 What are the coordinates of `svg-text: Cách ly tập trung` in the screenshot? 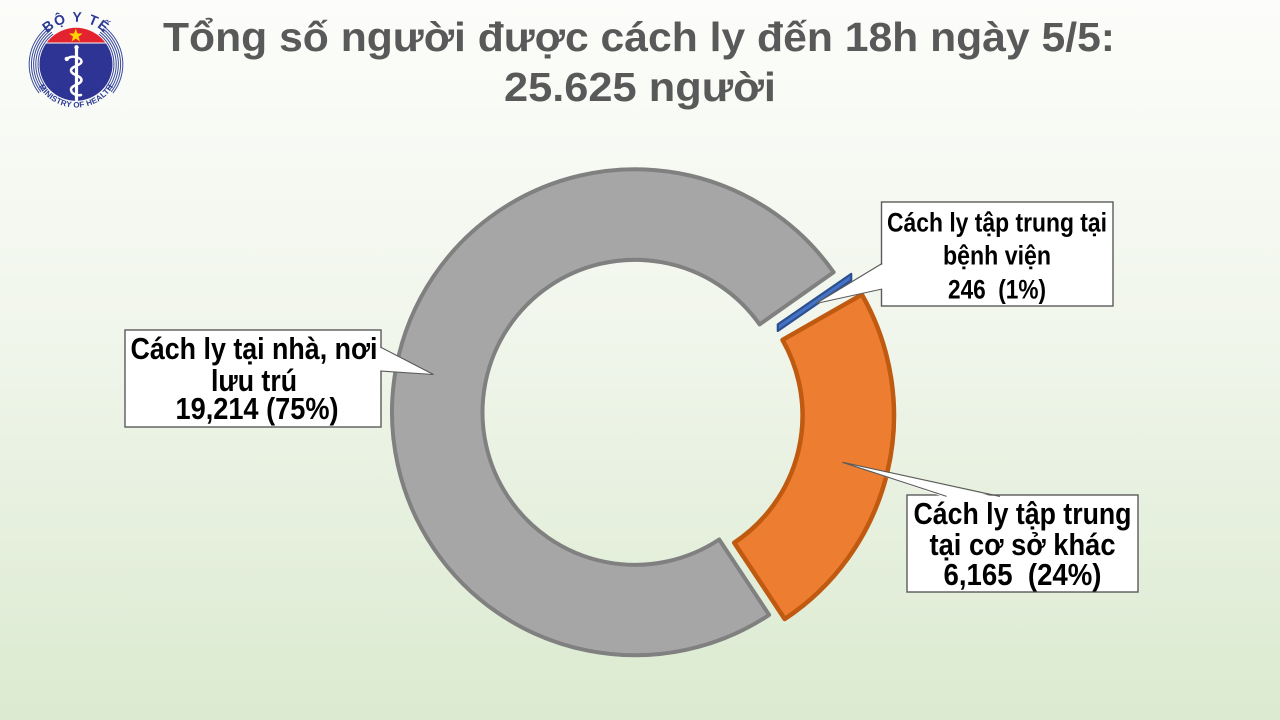 It's located at (1023, 513).